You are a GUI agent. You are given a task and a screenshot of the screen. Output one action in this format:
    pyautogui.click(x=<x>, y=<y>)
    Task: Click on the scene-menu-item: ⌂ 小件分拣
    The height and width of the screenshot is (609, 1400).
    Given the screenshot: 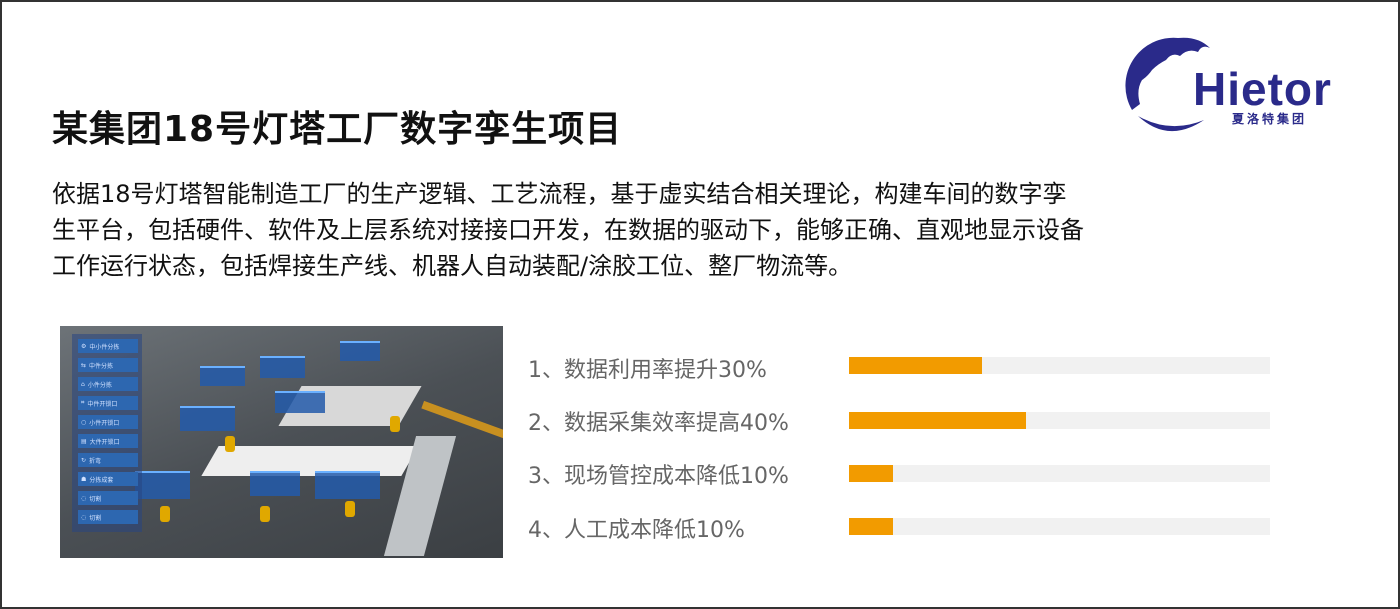 What is the action you would take?
    pyautogui.click(x=108, y=384)
    